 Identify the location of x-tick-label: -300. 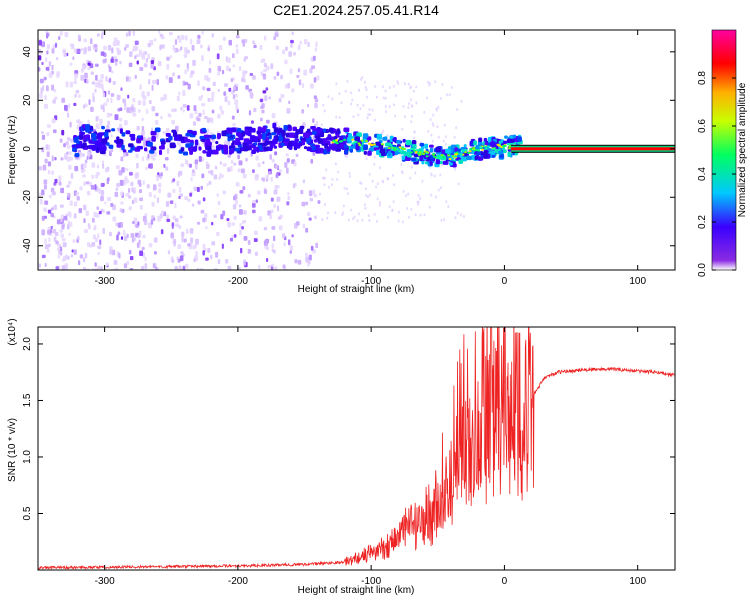
(105, 281).